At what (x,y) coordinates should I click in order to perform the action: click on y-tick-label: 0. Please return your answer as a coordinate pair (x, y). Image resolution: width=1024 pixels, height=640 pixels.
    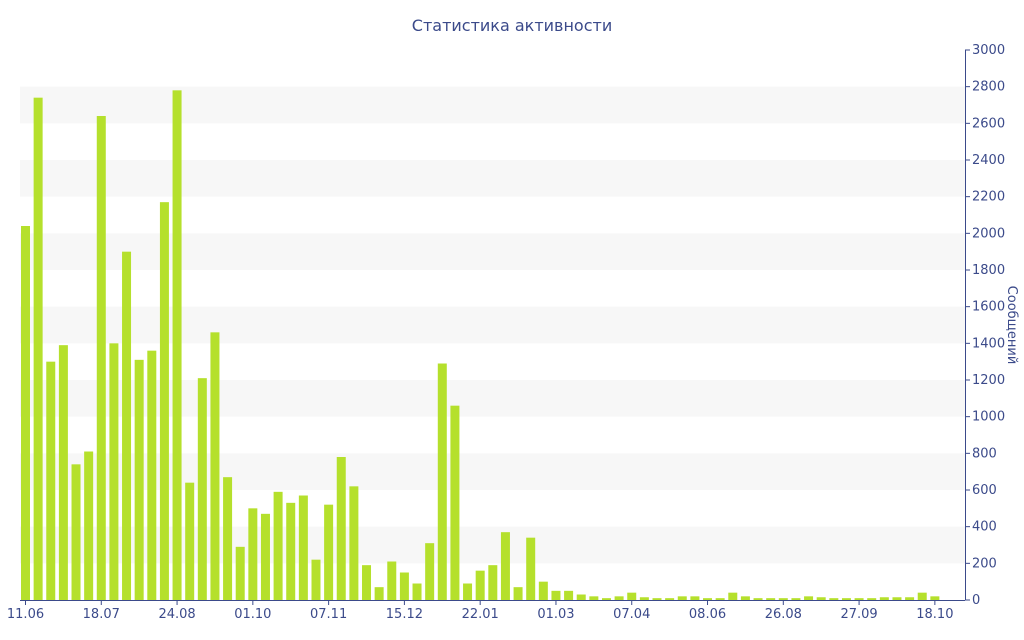
    Looking at the image, I should click on (976, 600).